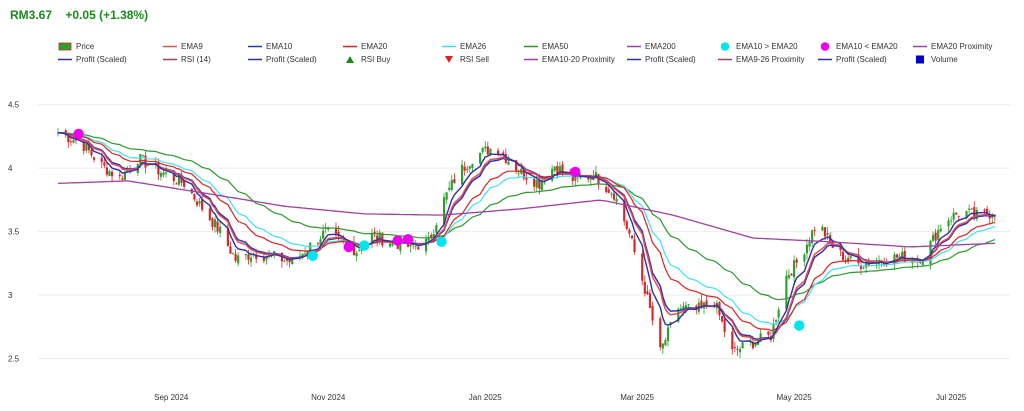 This screenshot has width=1024, height=411. What do you see at coordinates (366, 59) in the screenshot?
I see `legend-item: RSI Buy` at bounding box center [366, 59].